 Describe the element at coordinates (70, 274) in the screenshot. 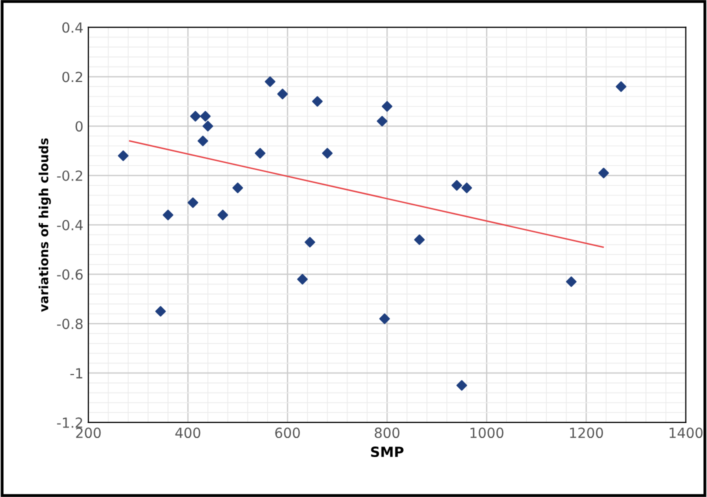

I see `y-tick-label: -0.6` at that location.